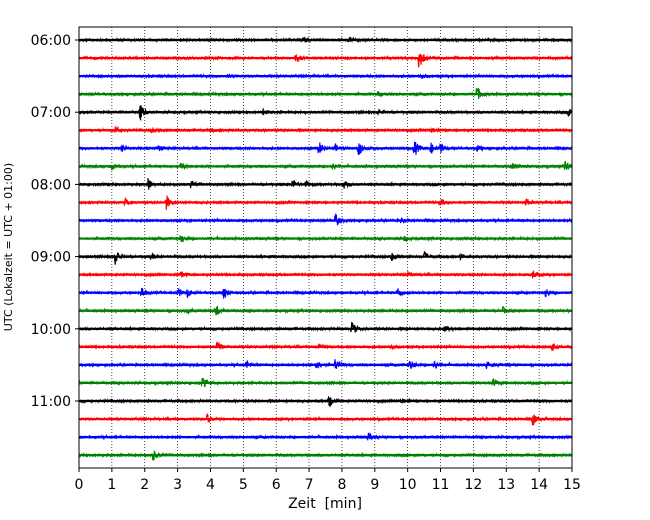  Describe the element at coordinates (51, 258) in the screenshot. I see `y-tick-label: 09:00` at that location.